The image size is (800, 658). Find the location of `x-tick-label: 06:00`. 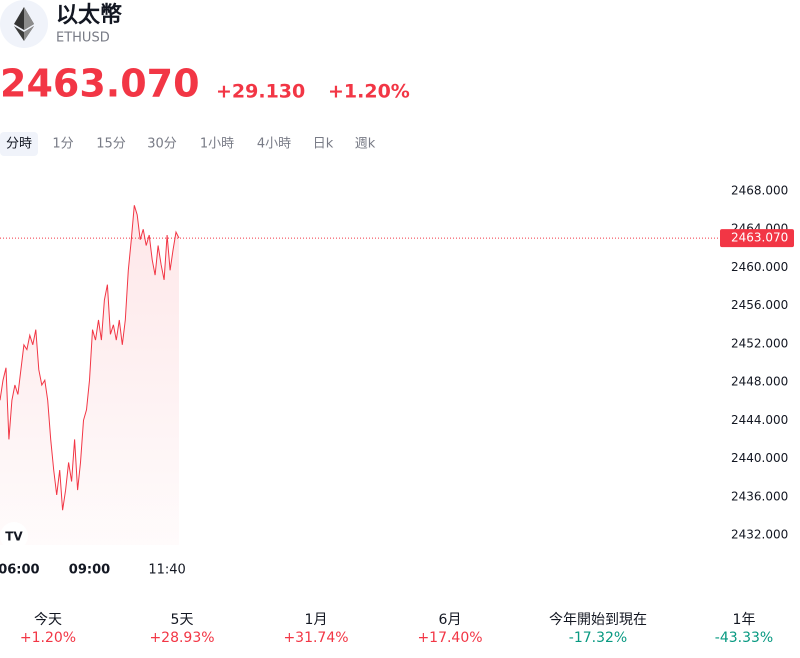

x-tick-label: 06:00 is located at coordinates (20, 570).